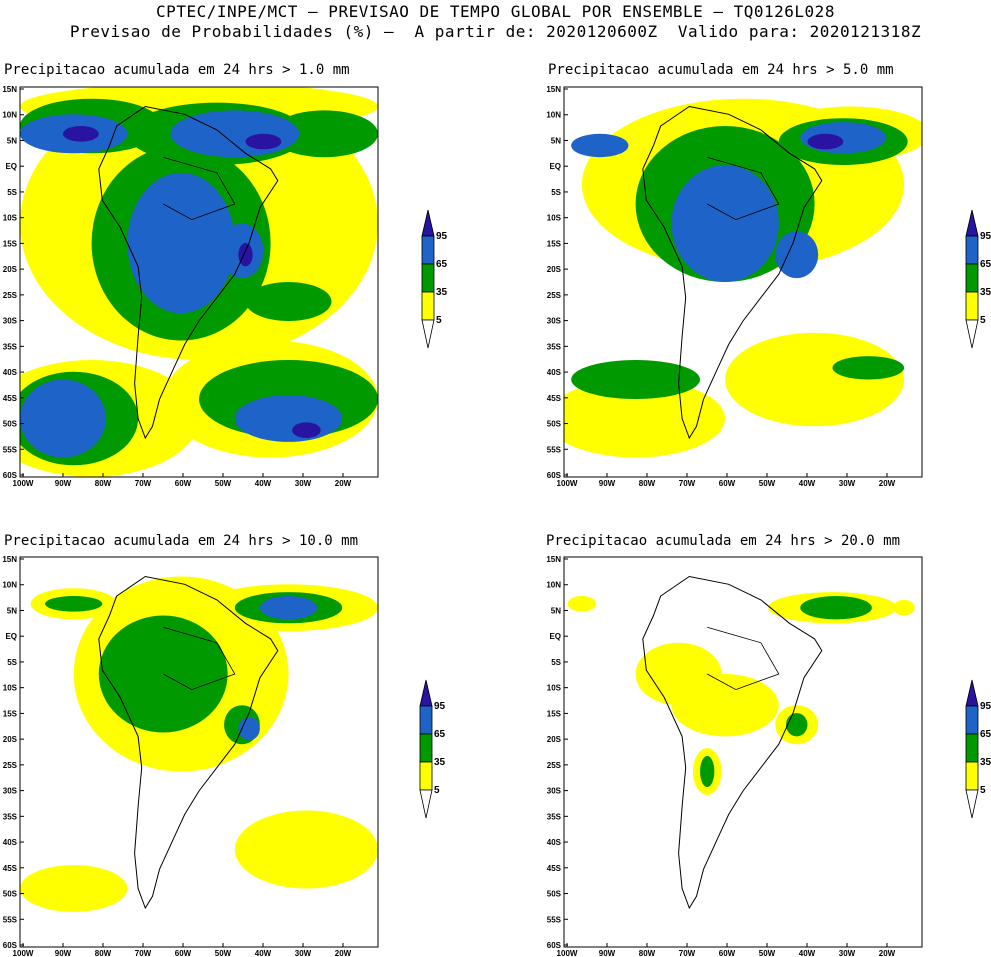 This screenshot has width=991, height=957. What do you see at coordinates (978, 749) in the screenshot?
I see `colorbar-4: 95 65 35 5` at bounding box center [978, 749].